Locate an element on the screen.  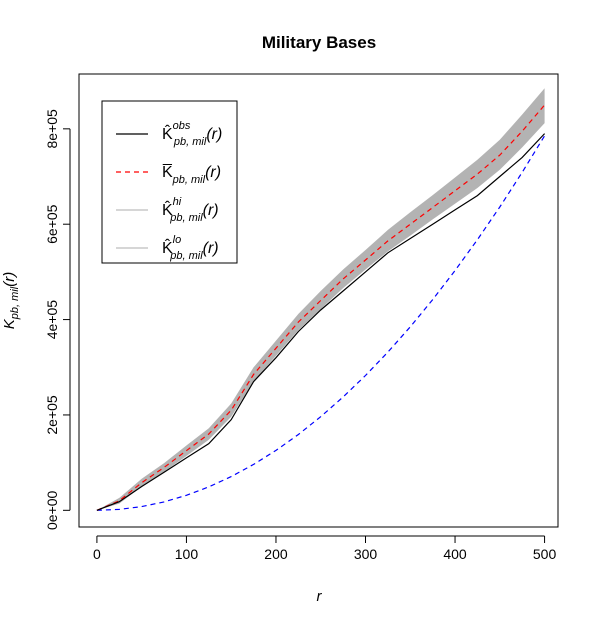
legend-entry: K̂hi pb, mil(r) is located at coordinates (167, 210).